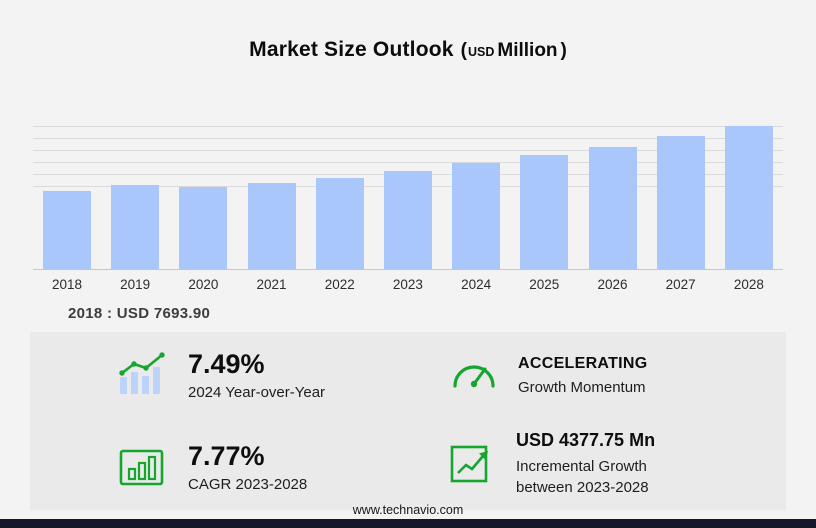  I want to click on momentum-label: Growth Momentum, so click(582, 388).